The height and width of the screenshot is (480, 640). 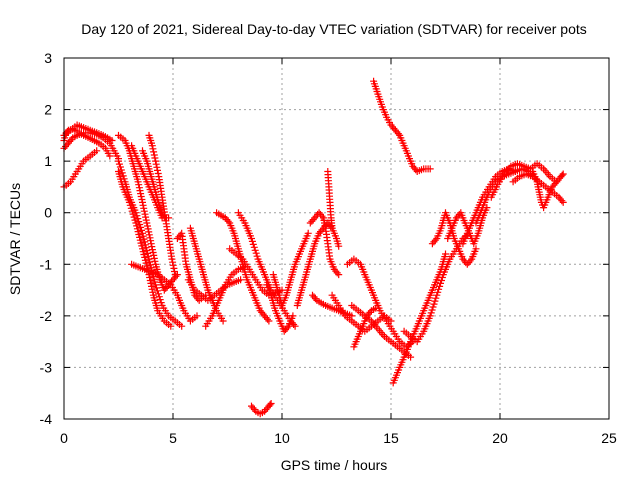 What do you see at coordinates (48, 58) in the screenshot?
I see `y-tick-label: 3` at bounding box center [48, 58].